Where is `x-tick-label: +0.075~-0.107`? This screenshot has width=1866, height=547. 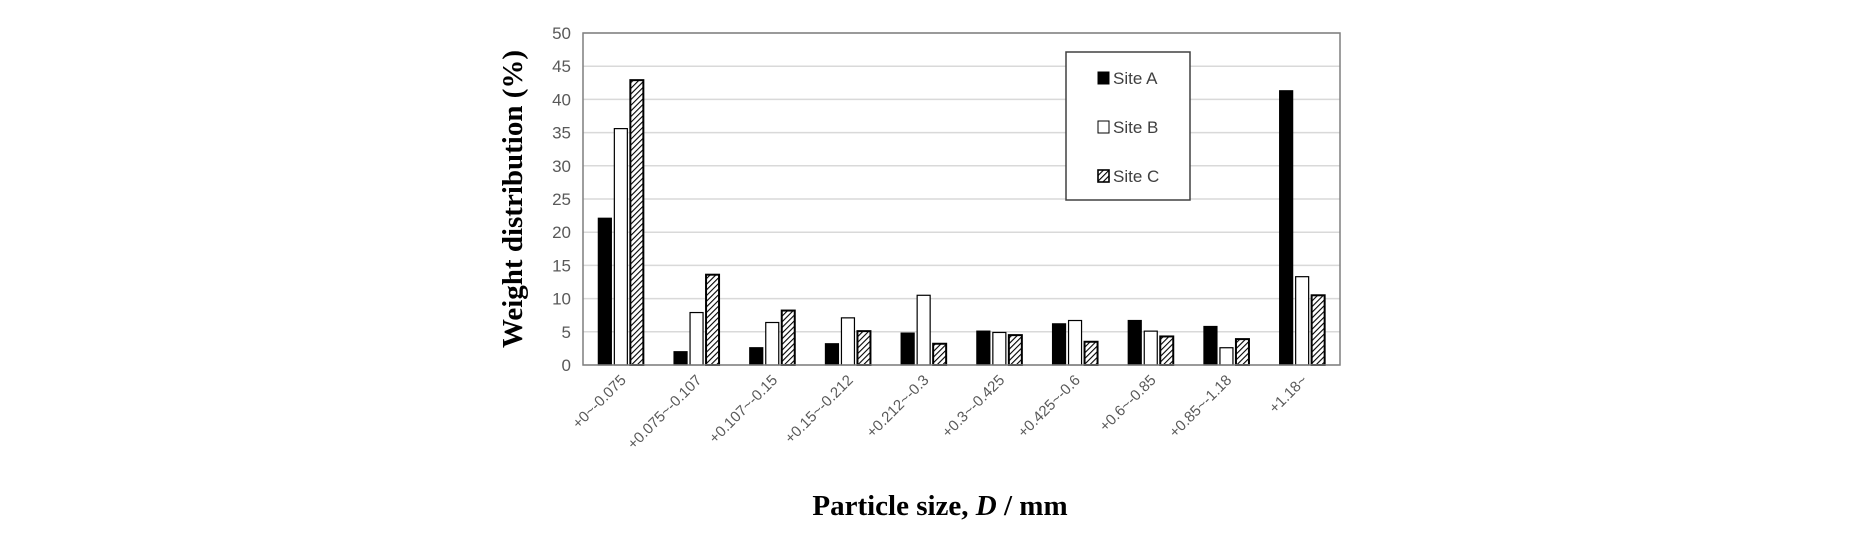 x-tick-label: +0.075~-0.107 is located at coordinates (664, 412).